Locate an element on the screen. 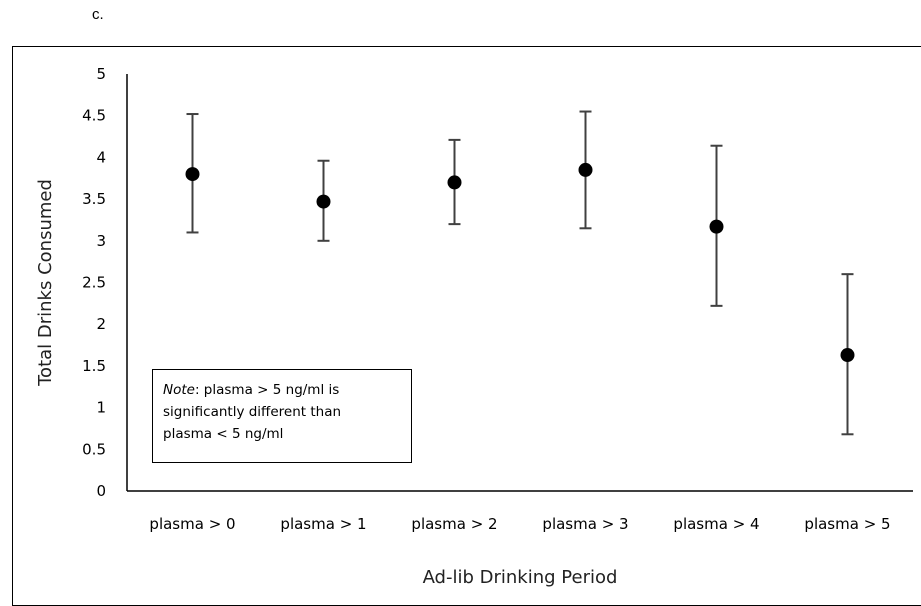 This screenshot has height=606, width=921. y-tick-label: 2.5 is located at coordinates (94, 283).